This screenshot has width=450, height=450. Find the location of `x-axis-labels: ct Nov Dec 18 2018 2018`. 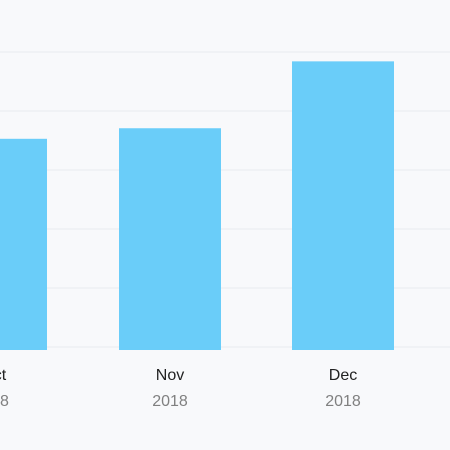

x-axis-labels: ct Nov Dec 18 2018 2018 is located at coordinates (180, 388).